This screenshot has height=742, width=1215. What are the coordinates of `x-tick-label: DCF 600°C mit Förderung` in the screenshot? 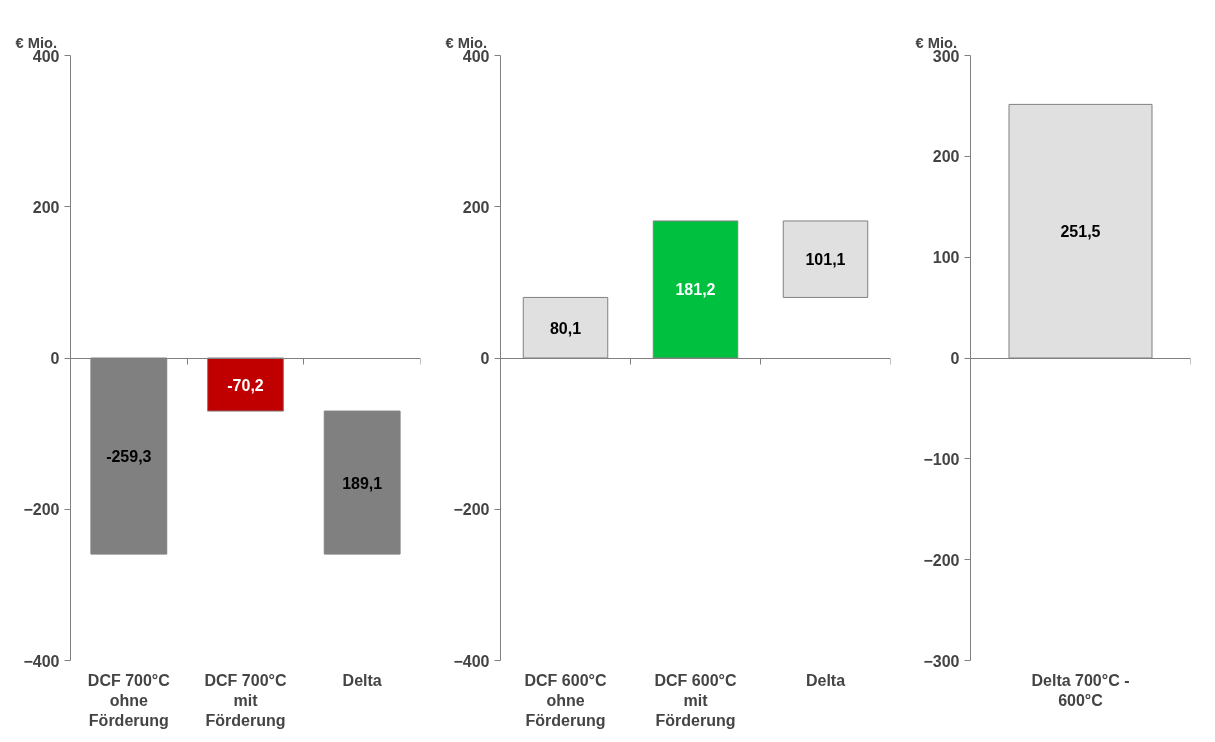 It's located at (695, 700).